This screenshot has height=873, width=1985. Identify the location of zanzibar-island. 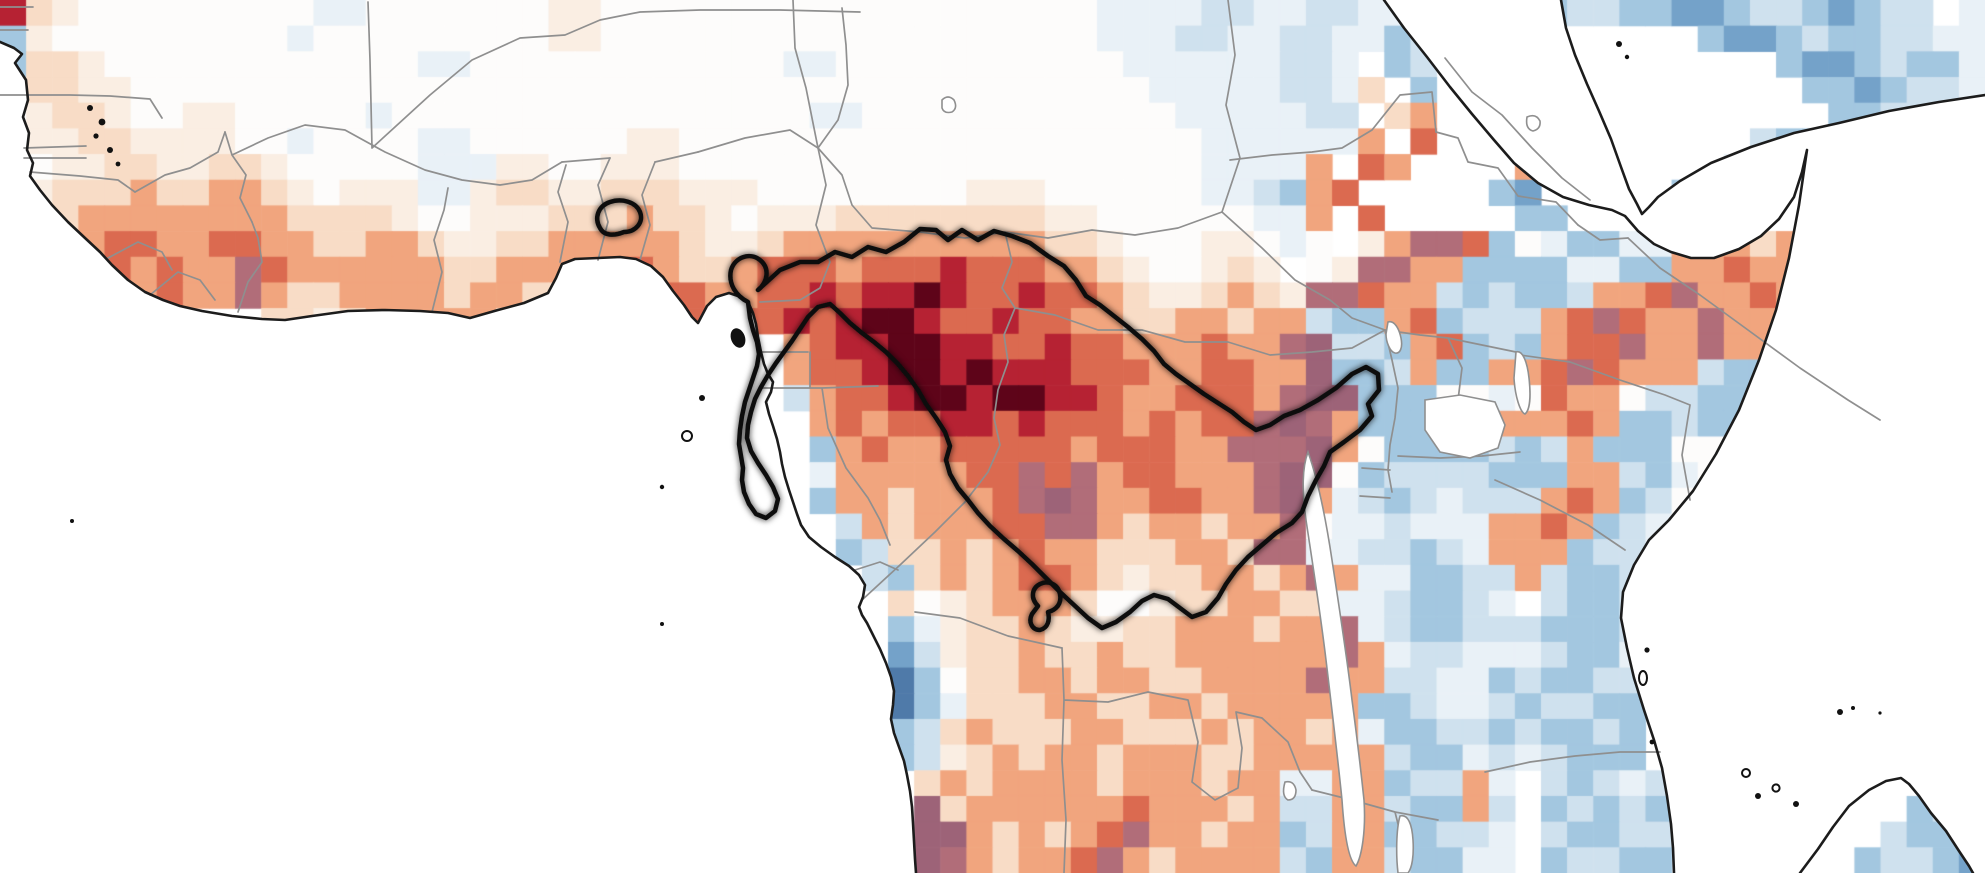
(1643, 678).